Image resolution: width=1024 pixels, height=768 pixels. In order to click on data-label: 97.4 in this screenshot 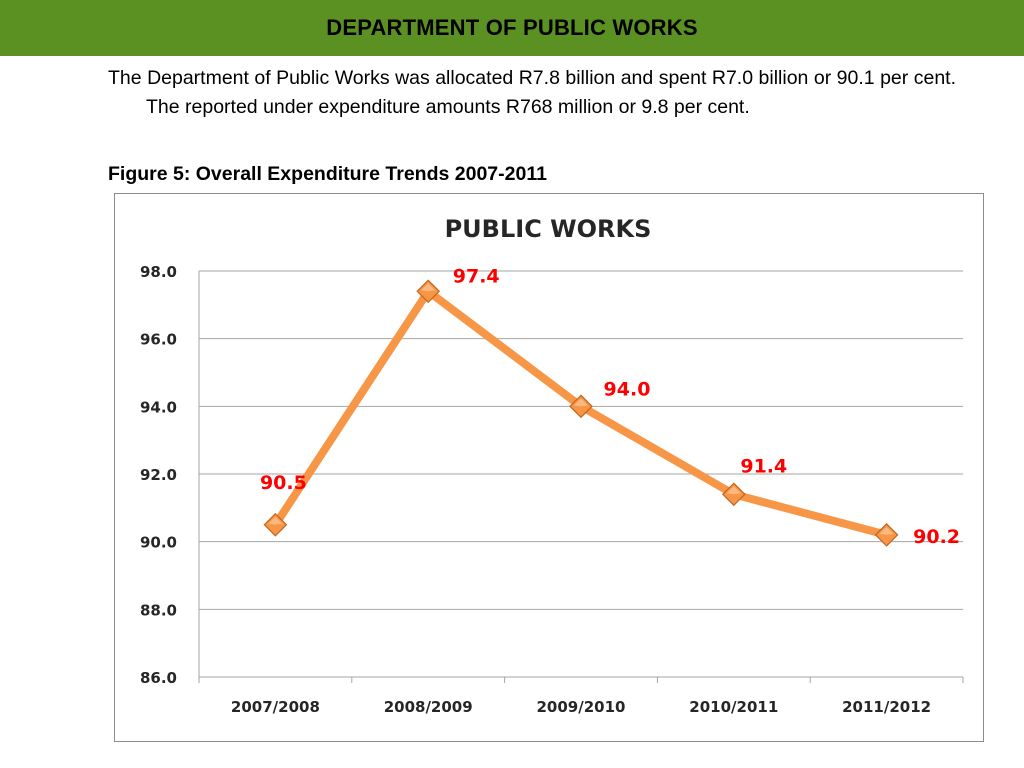, I will do `click(476, 276)`.